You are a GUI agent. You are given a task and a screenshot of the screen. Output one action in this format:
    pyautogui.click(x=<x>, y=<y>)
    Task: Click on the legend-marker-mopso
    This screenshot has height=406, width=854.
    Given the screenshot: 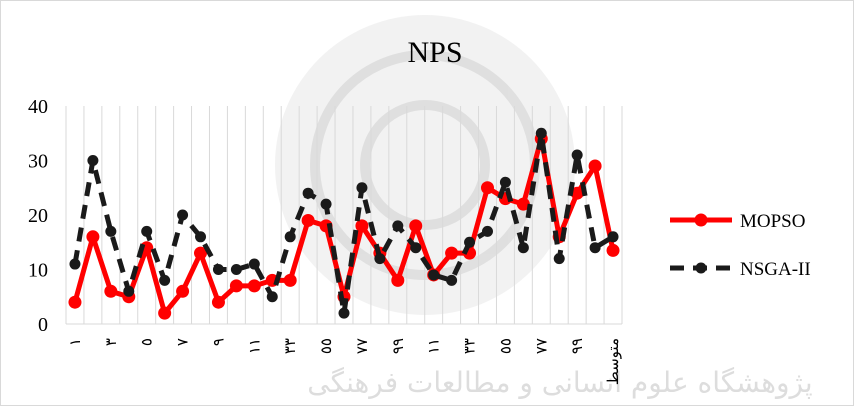 What is the action you would take?
    pyautogui.click(x=701, y=220)
    